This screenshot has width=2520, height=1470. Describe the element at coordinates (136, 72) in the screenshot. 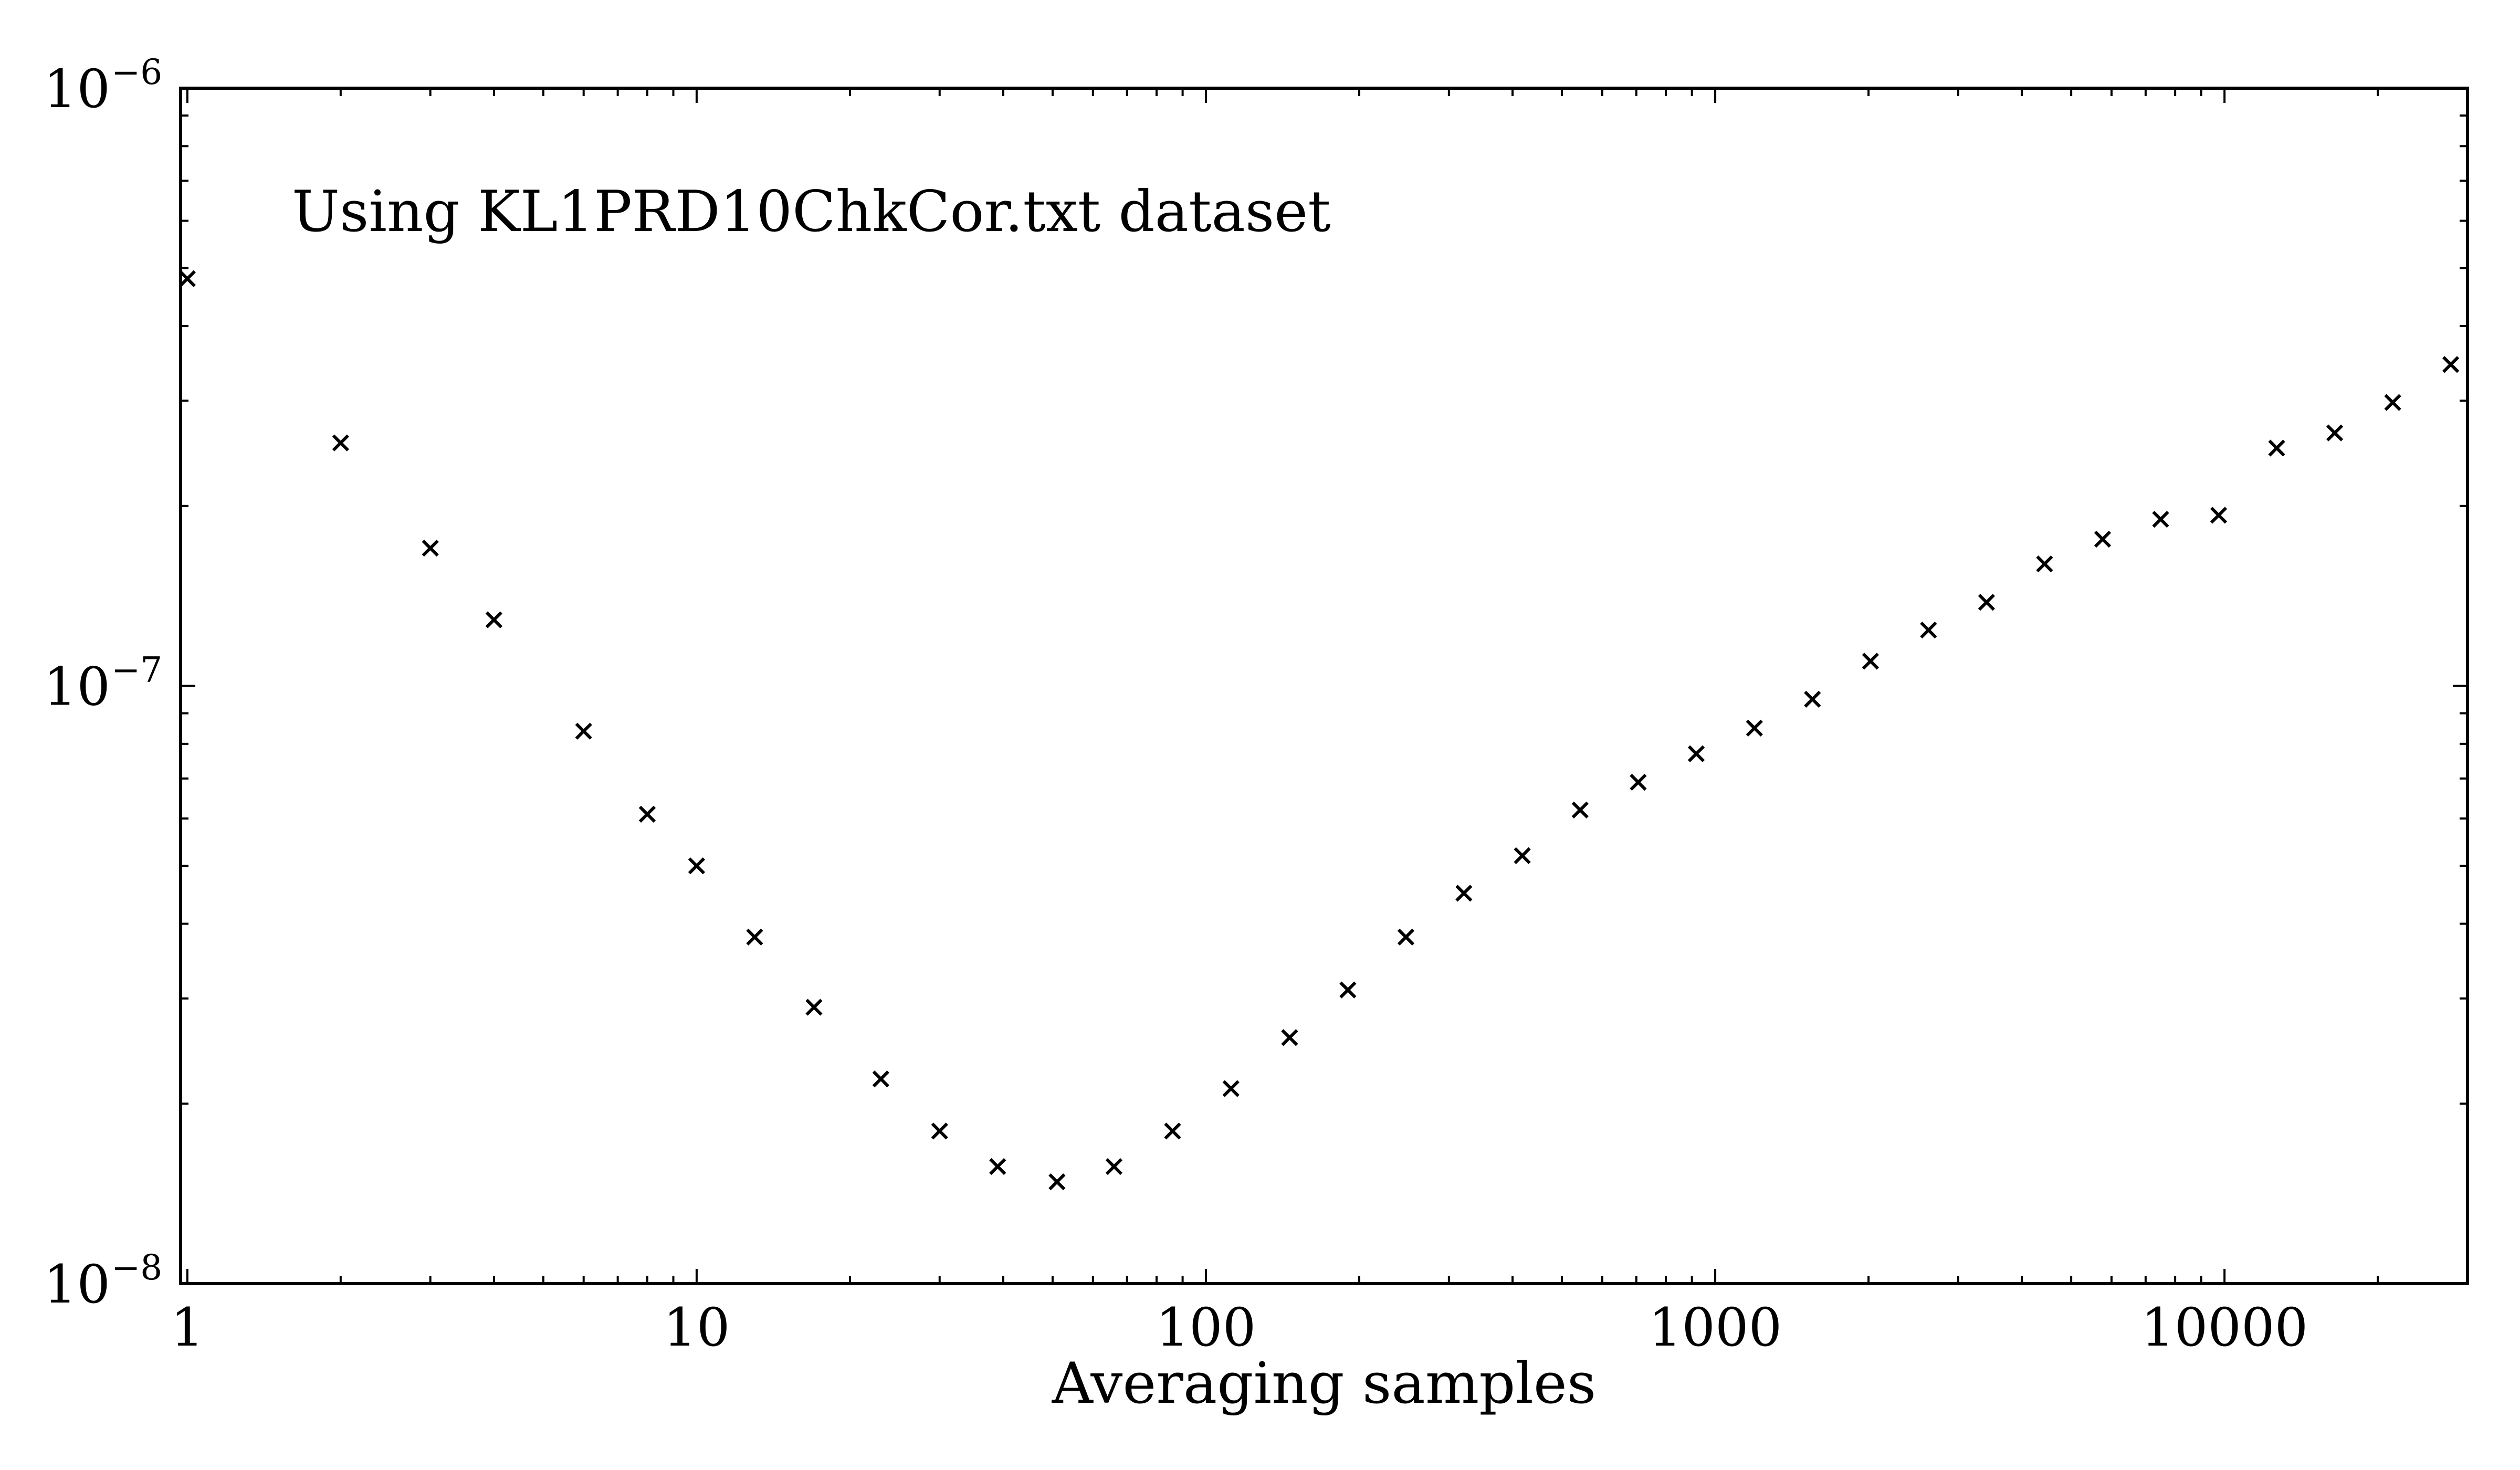

I see `y-tick-label-exponent: −6` at that location.